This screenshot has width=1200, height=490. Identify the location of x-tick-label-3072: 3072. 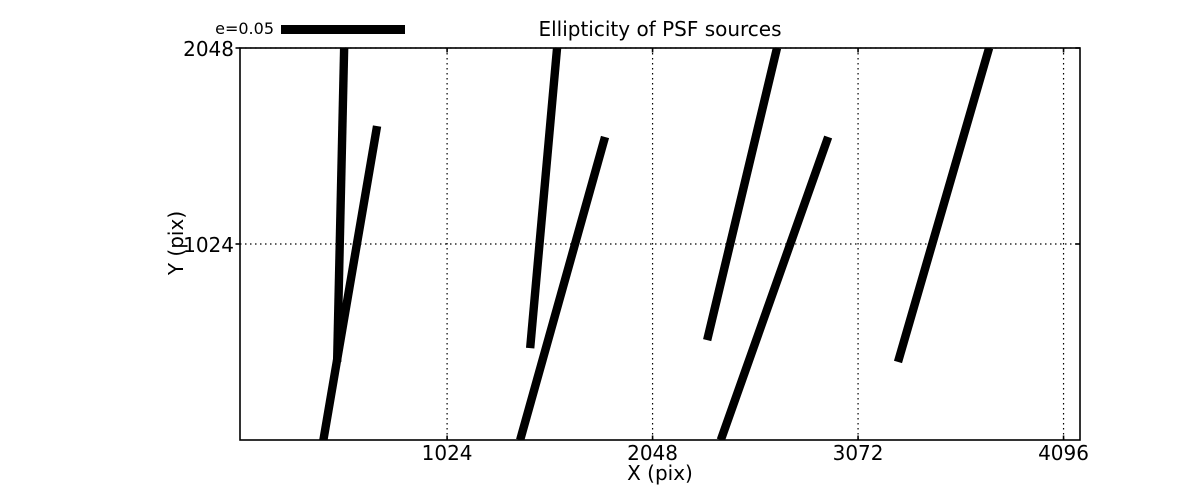
(858, 453).